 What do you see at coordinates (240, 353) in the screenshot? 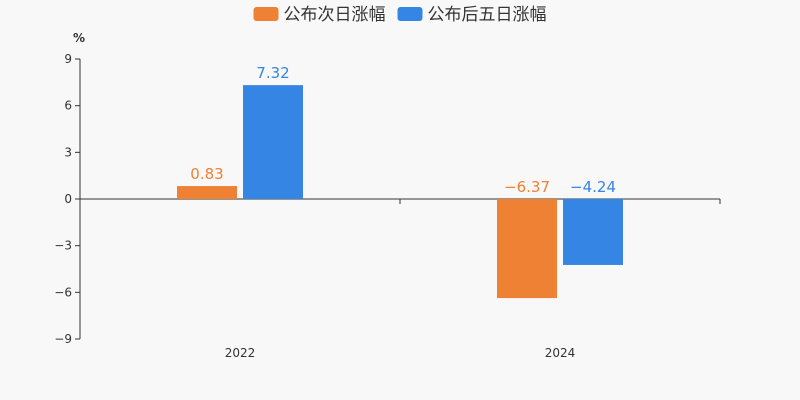
I see `x-tick-label: 2022` at bounding box center [240, 353].